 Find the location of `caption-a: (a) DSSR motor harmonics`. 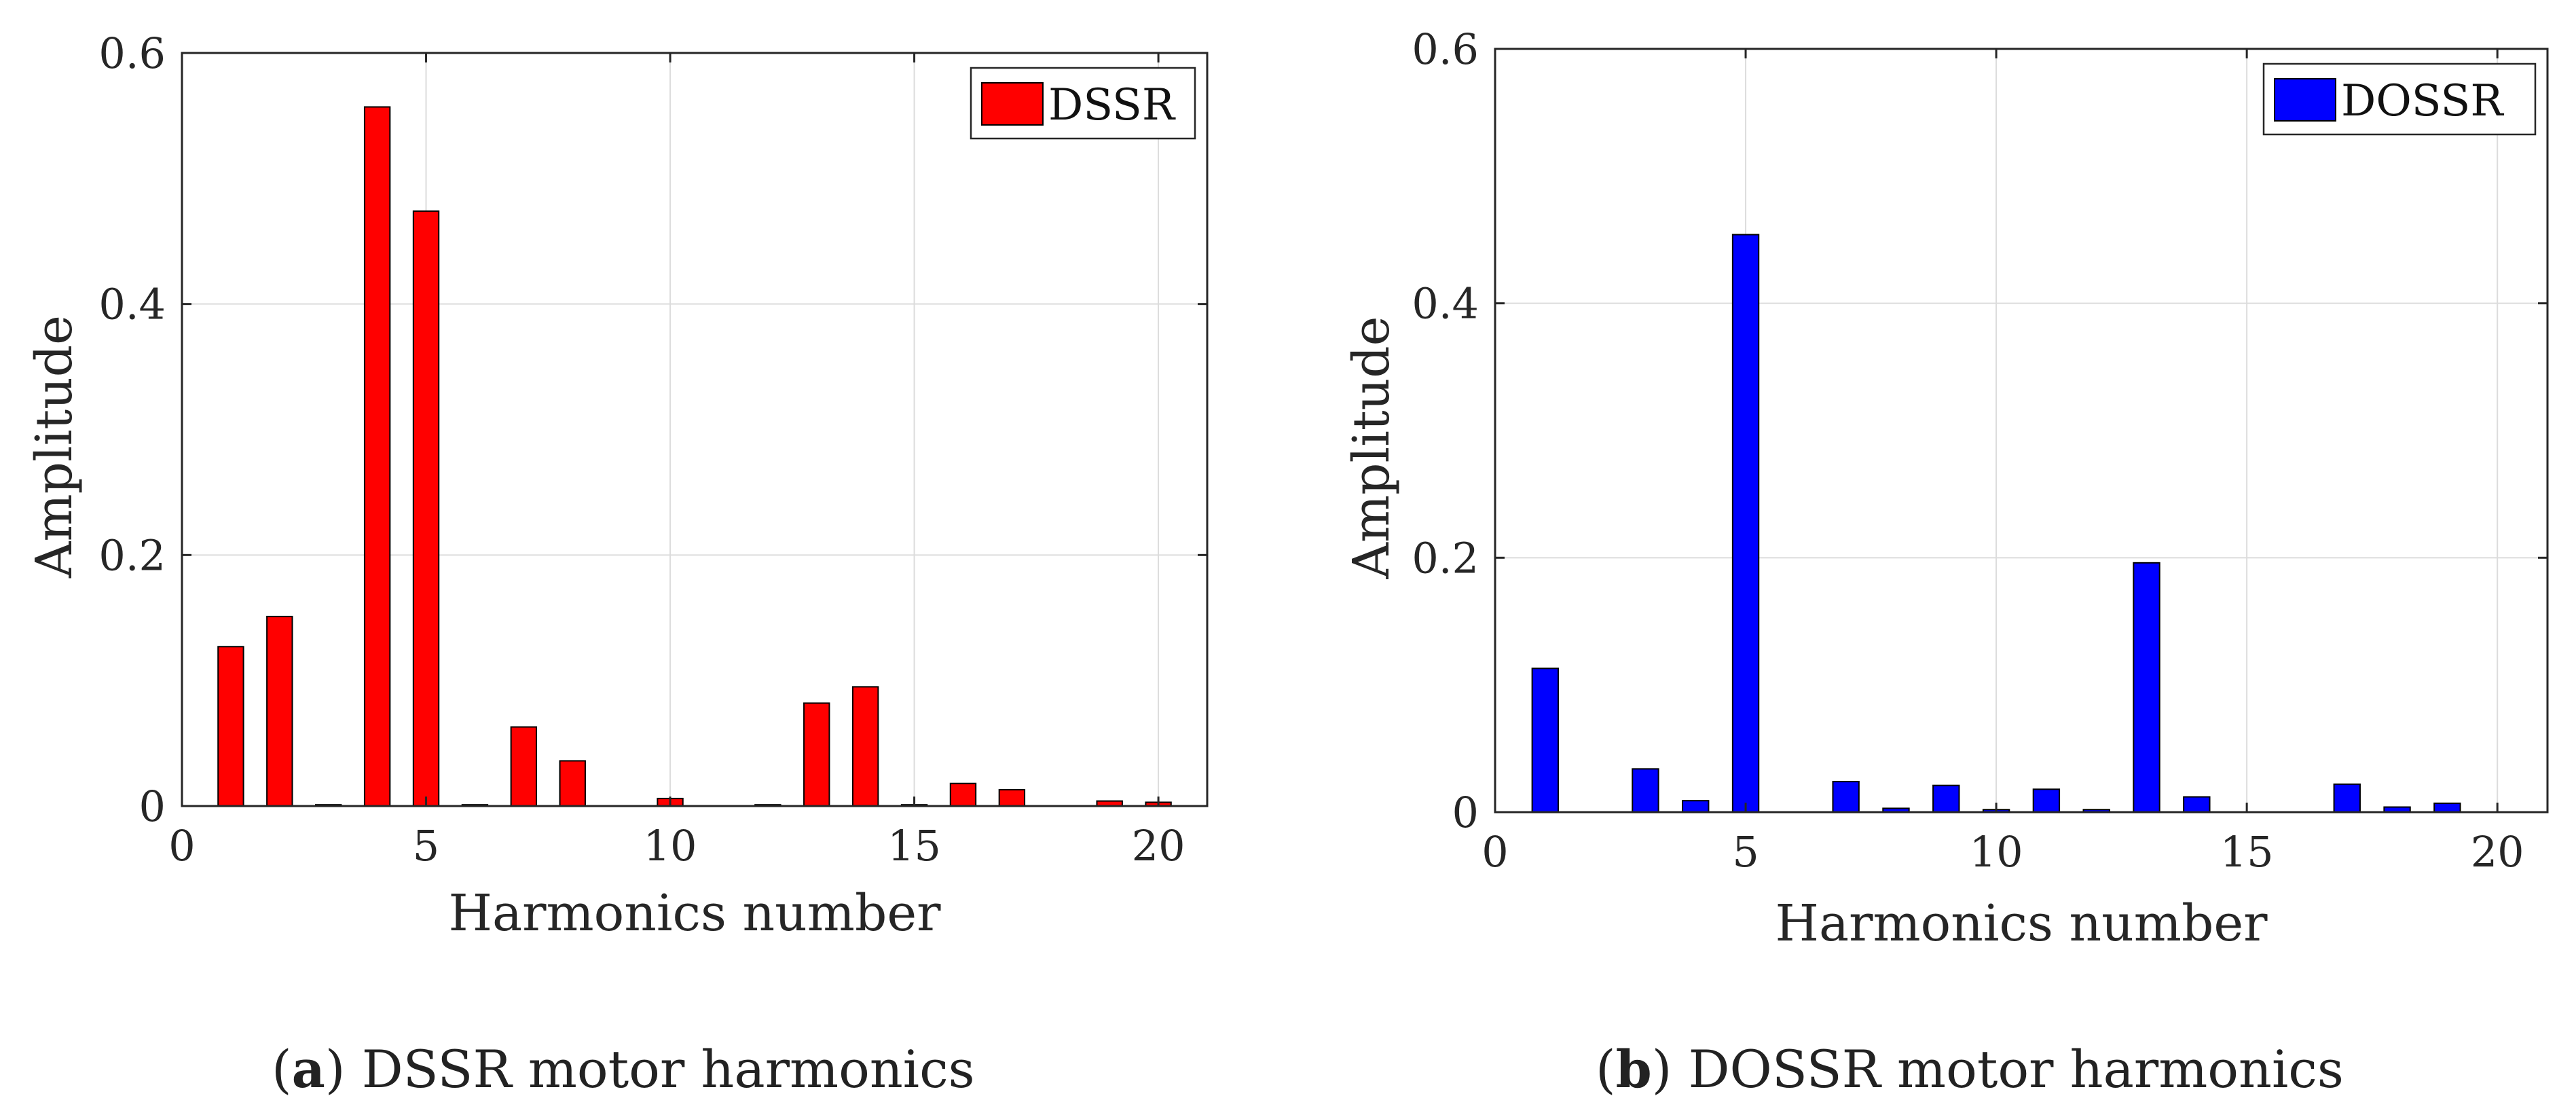

caption-a: (a) DSSR motor harmonics is located at coordinates (623, 1069).